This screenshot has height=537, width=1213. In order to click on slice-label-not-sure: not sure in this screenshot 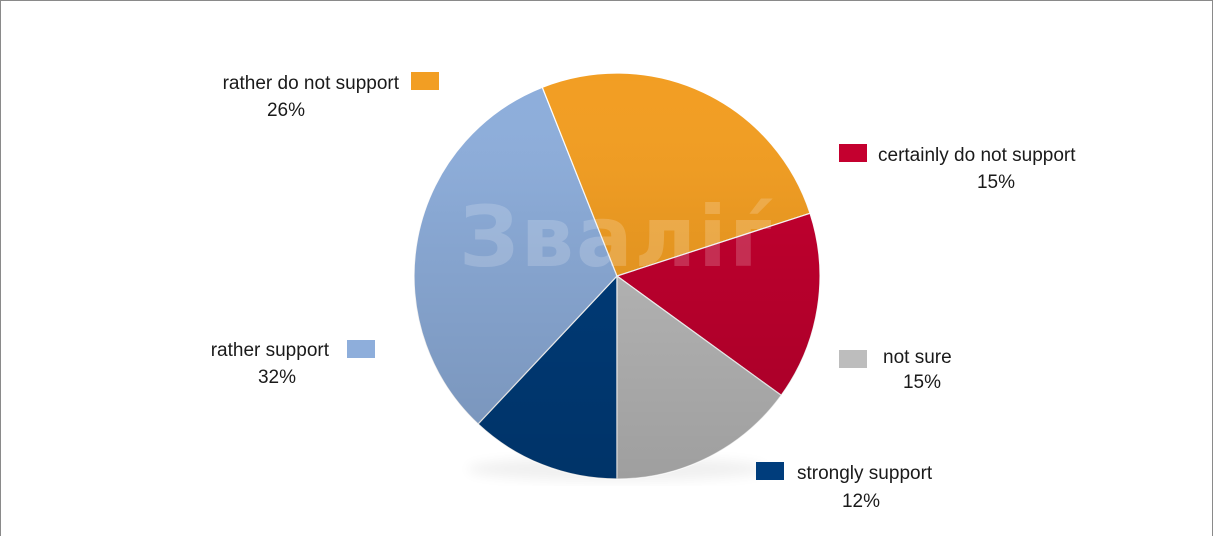, I will do `click(917, 357)`.